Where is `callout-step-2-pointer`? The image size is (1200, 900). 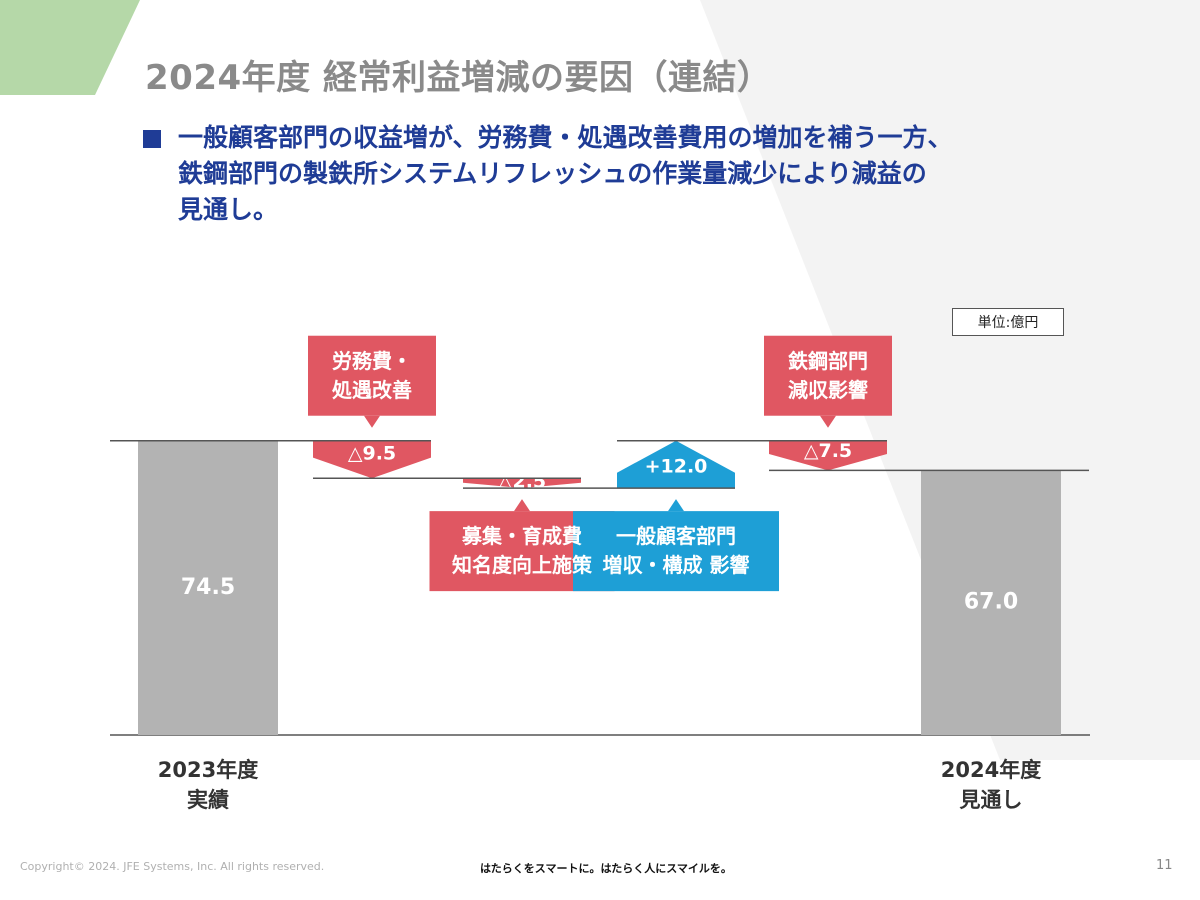 callout-step-2-pointer is located at coordinates (522, 505).